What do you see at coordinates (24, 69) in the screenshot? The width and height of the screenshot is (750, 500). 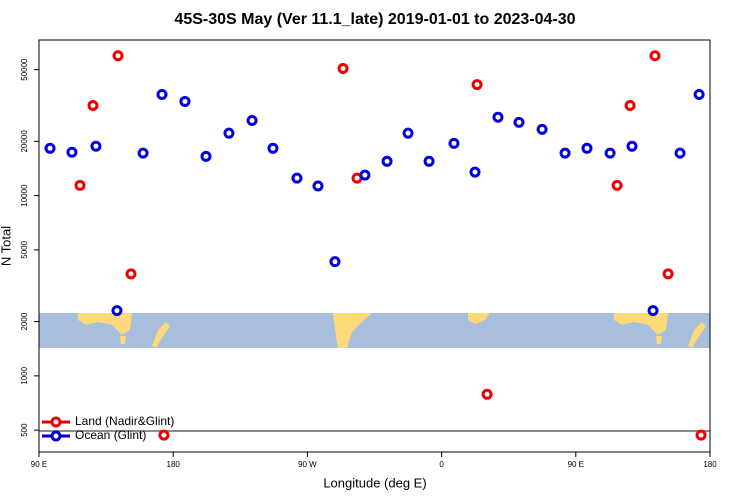 I see `y-tick-label: 50000` at bounding box center [24, 69].